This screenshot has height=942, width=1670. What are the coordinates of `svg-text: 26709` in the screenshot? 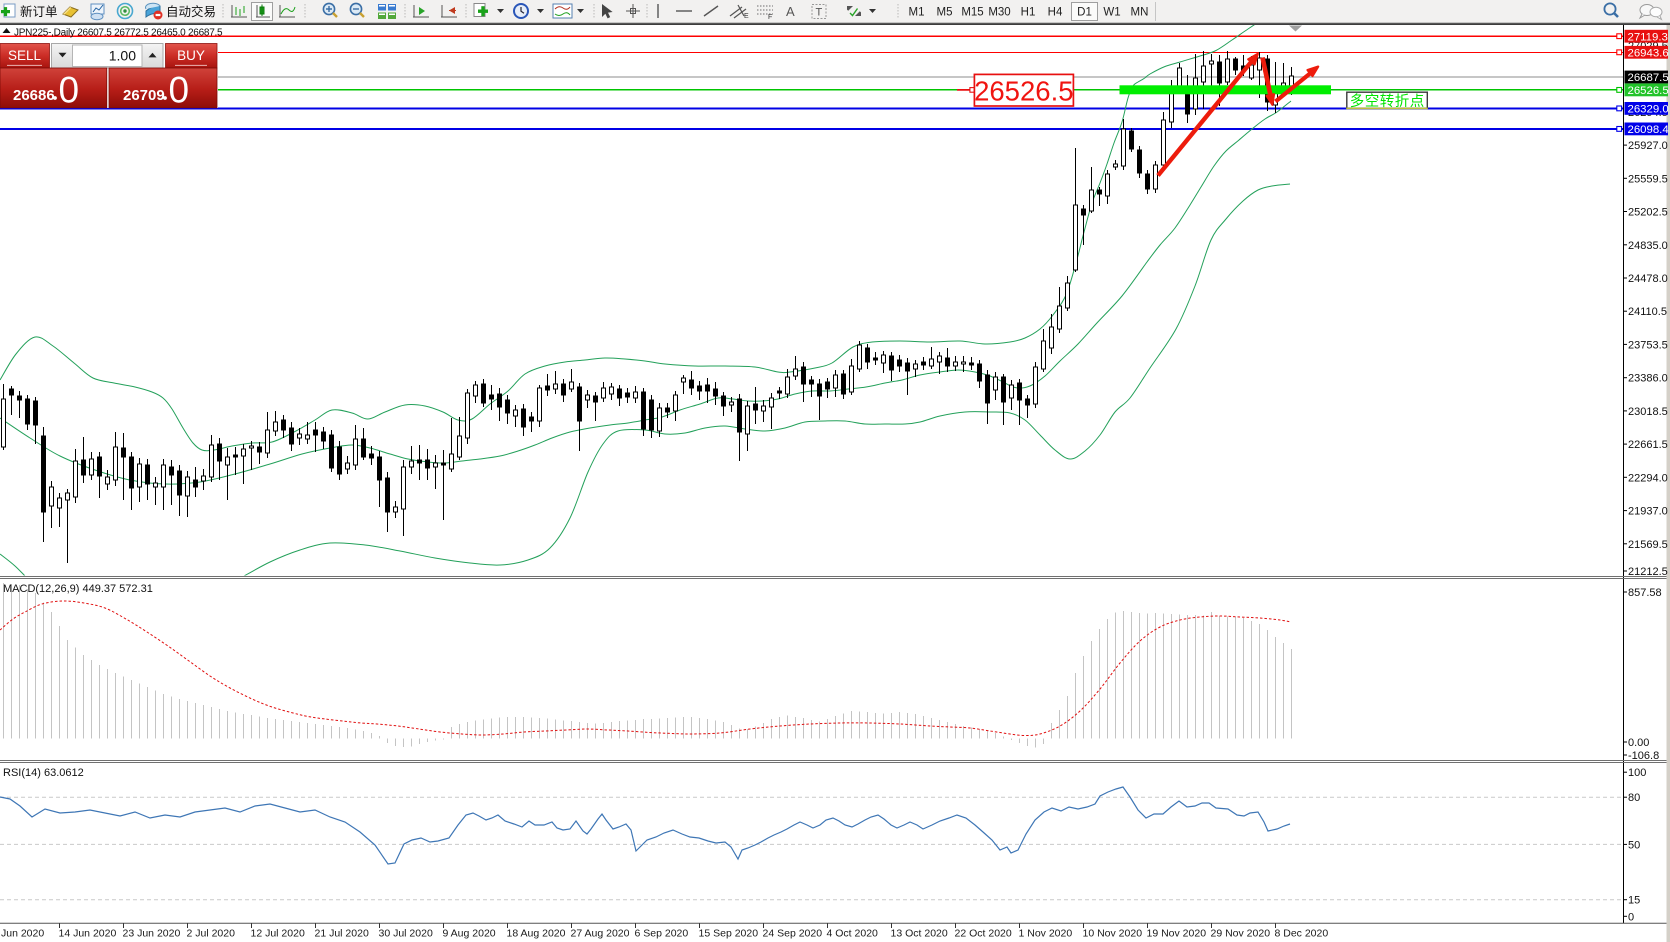 It's located at (144, 95).